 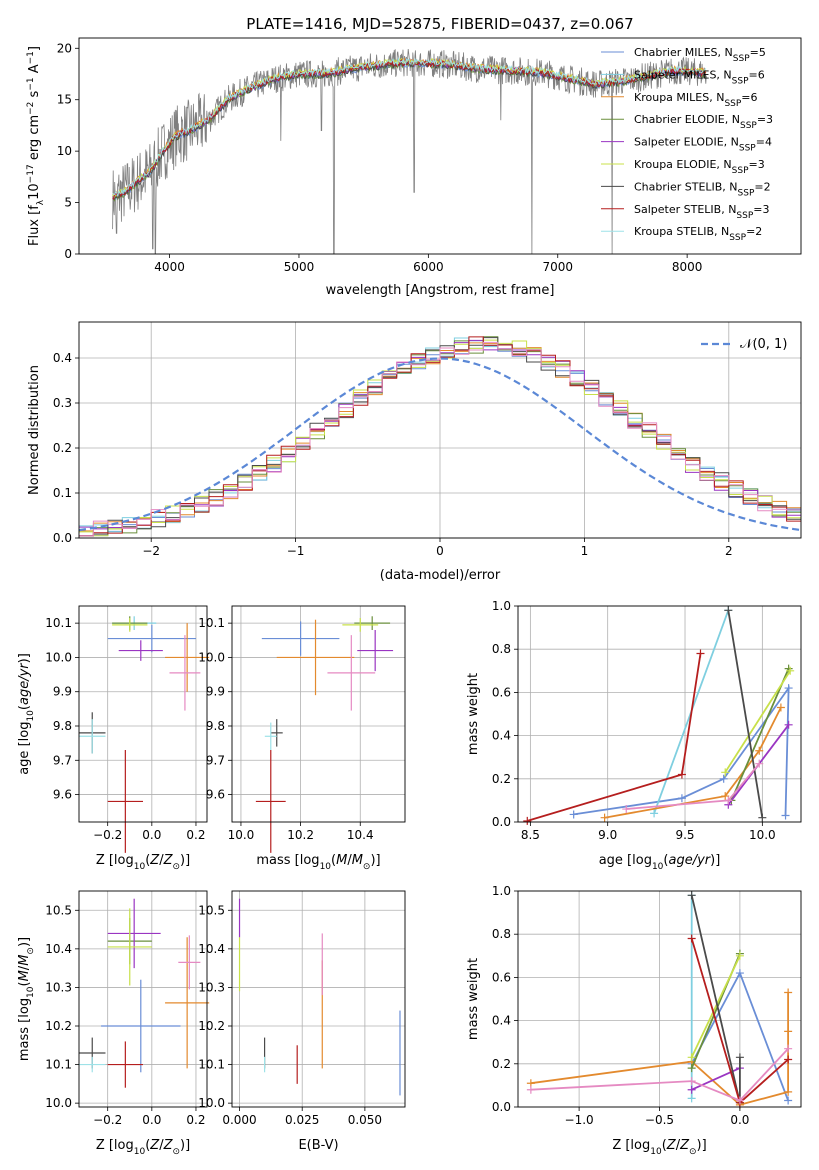 I want to click on x-axis-label: age [log10(age/yr)], so click(x=660, y=862).